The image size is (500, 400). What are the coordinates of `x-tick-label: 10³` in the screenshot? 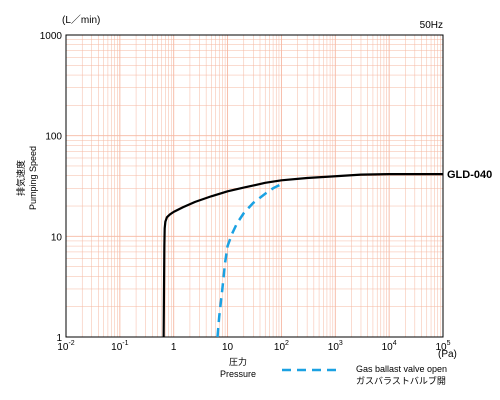 It's located at (335, 346).